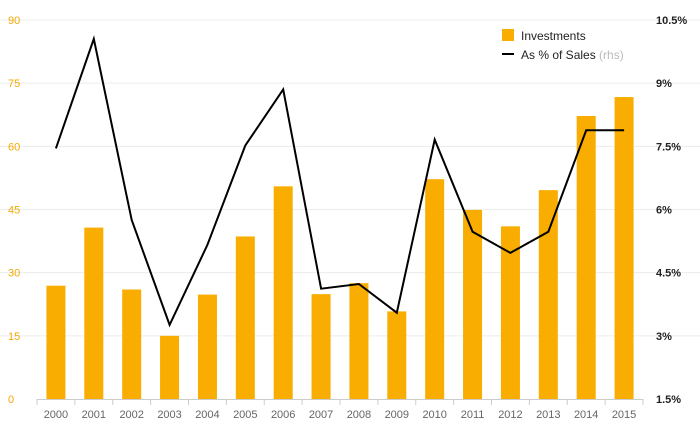  What do you see at coordinates (14, 337) in the screenshot?
I see `left-tick-label-1: 15` at bounding box center [14, 337].